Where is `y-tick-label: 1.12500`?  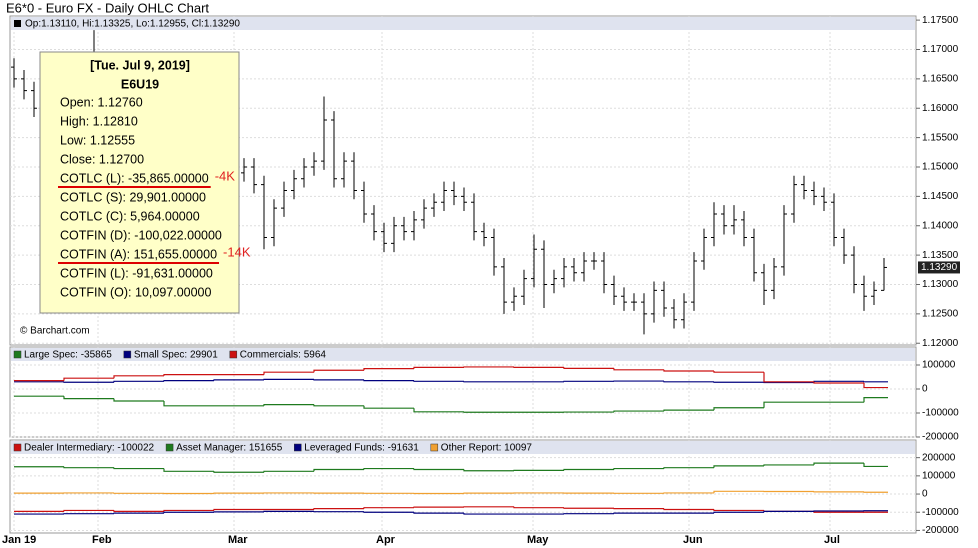
y-tick-label: 1.12500 is located at coordinates (940, 314).